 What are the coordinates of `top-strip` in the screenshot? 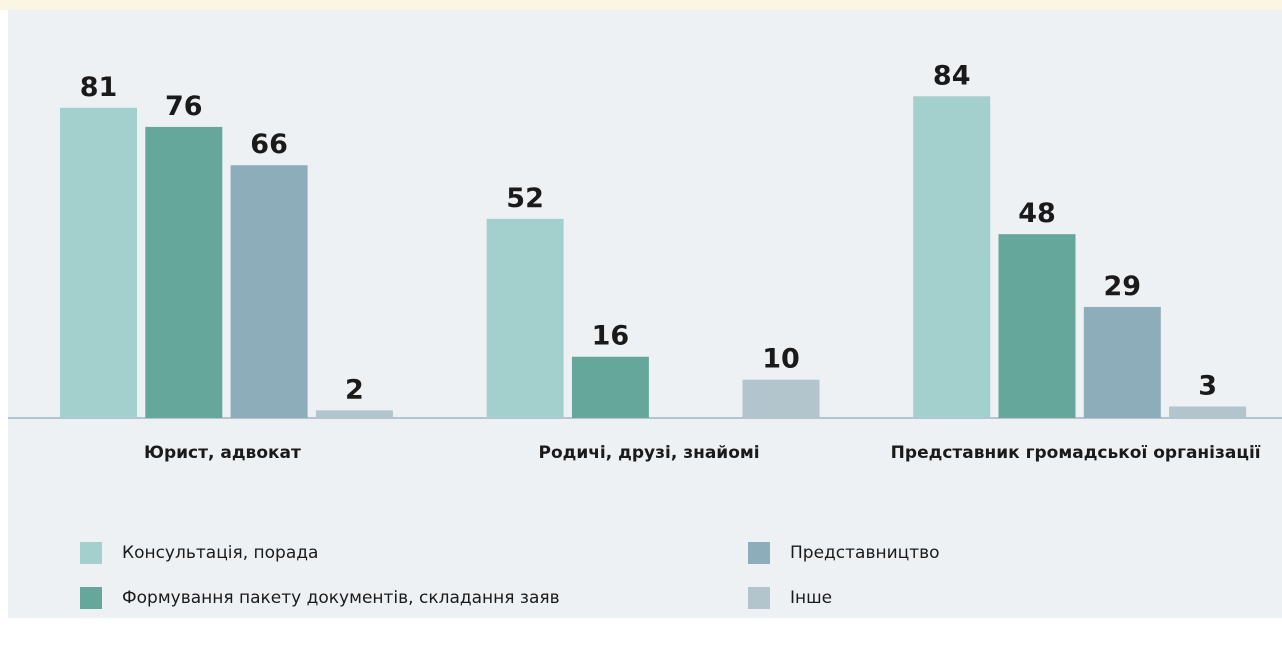 It's located at (641, 5).